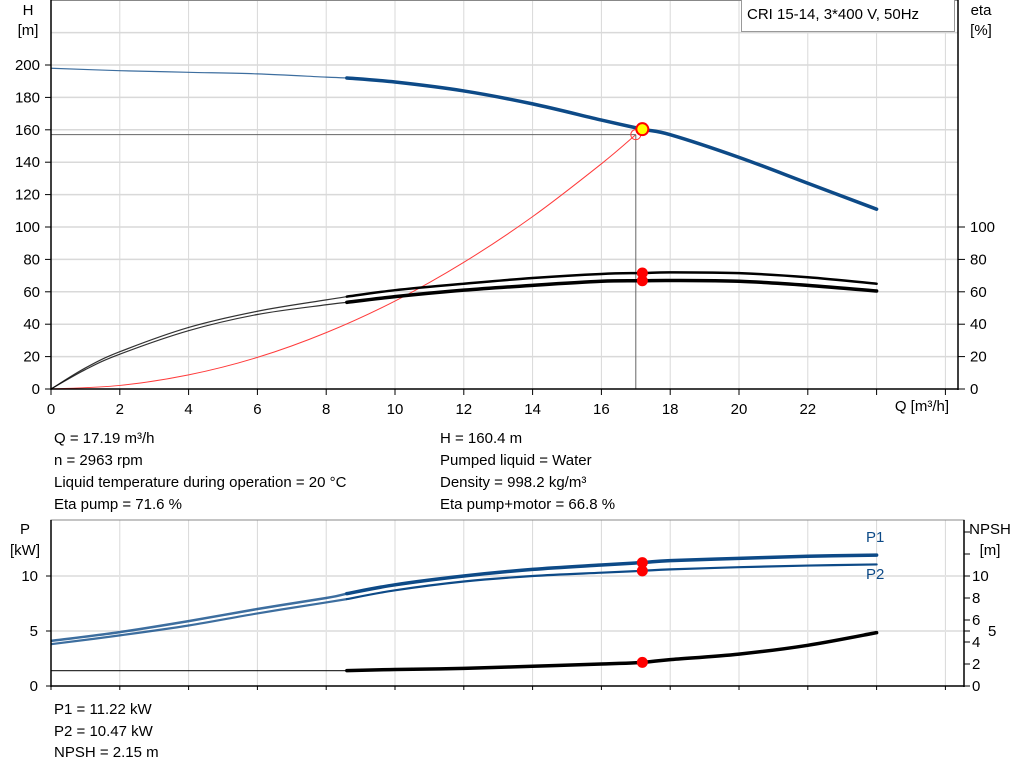  Describe the element at coordinates (31, 324) in the screenshot. I see `y-tick-label-left: 40` at that location.